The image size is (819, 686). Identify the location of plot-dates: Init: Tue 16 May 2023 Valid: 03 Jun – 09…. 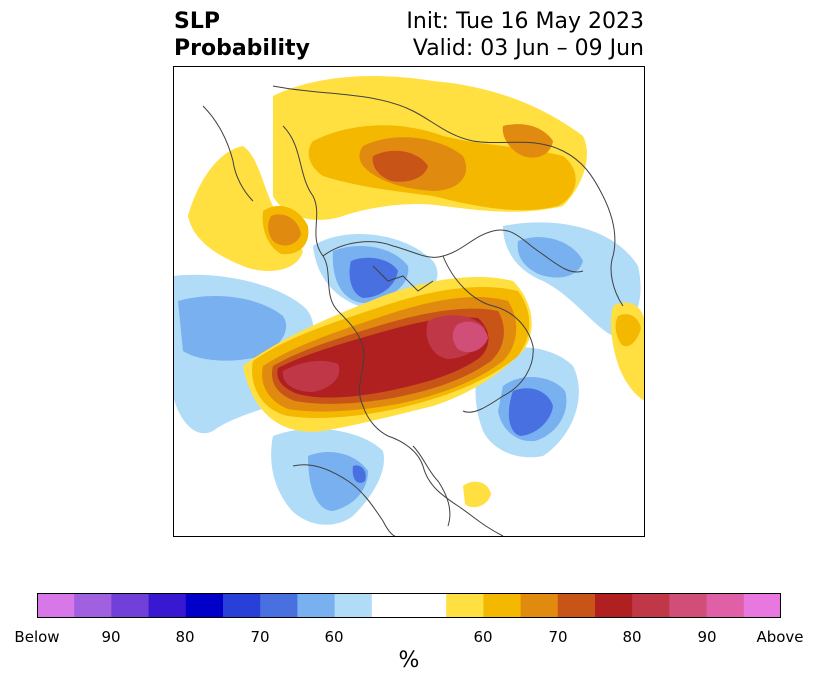
(525, 35).